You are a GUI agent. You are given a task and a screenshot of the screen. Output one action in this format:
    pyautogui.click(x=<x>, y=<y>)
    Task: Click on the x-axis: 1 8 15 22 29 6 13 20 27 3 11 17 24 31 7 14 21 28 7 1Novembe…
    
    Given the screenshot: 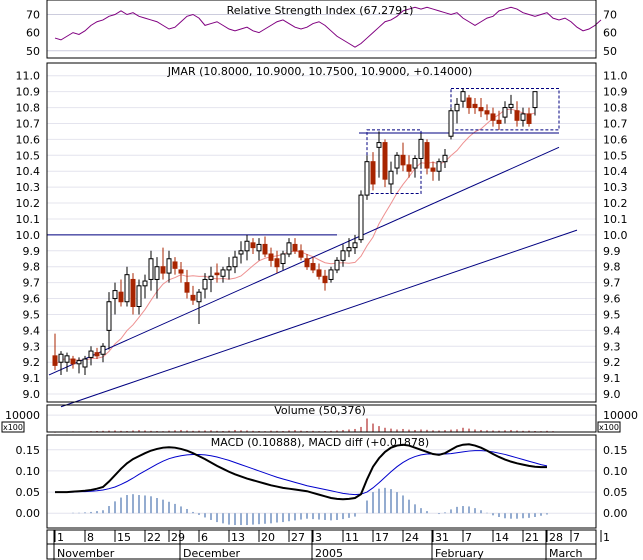 What is the action you would take?
    pyautogui.click(x=328, y=544)
    